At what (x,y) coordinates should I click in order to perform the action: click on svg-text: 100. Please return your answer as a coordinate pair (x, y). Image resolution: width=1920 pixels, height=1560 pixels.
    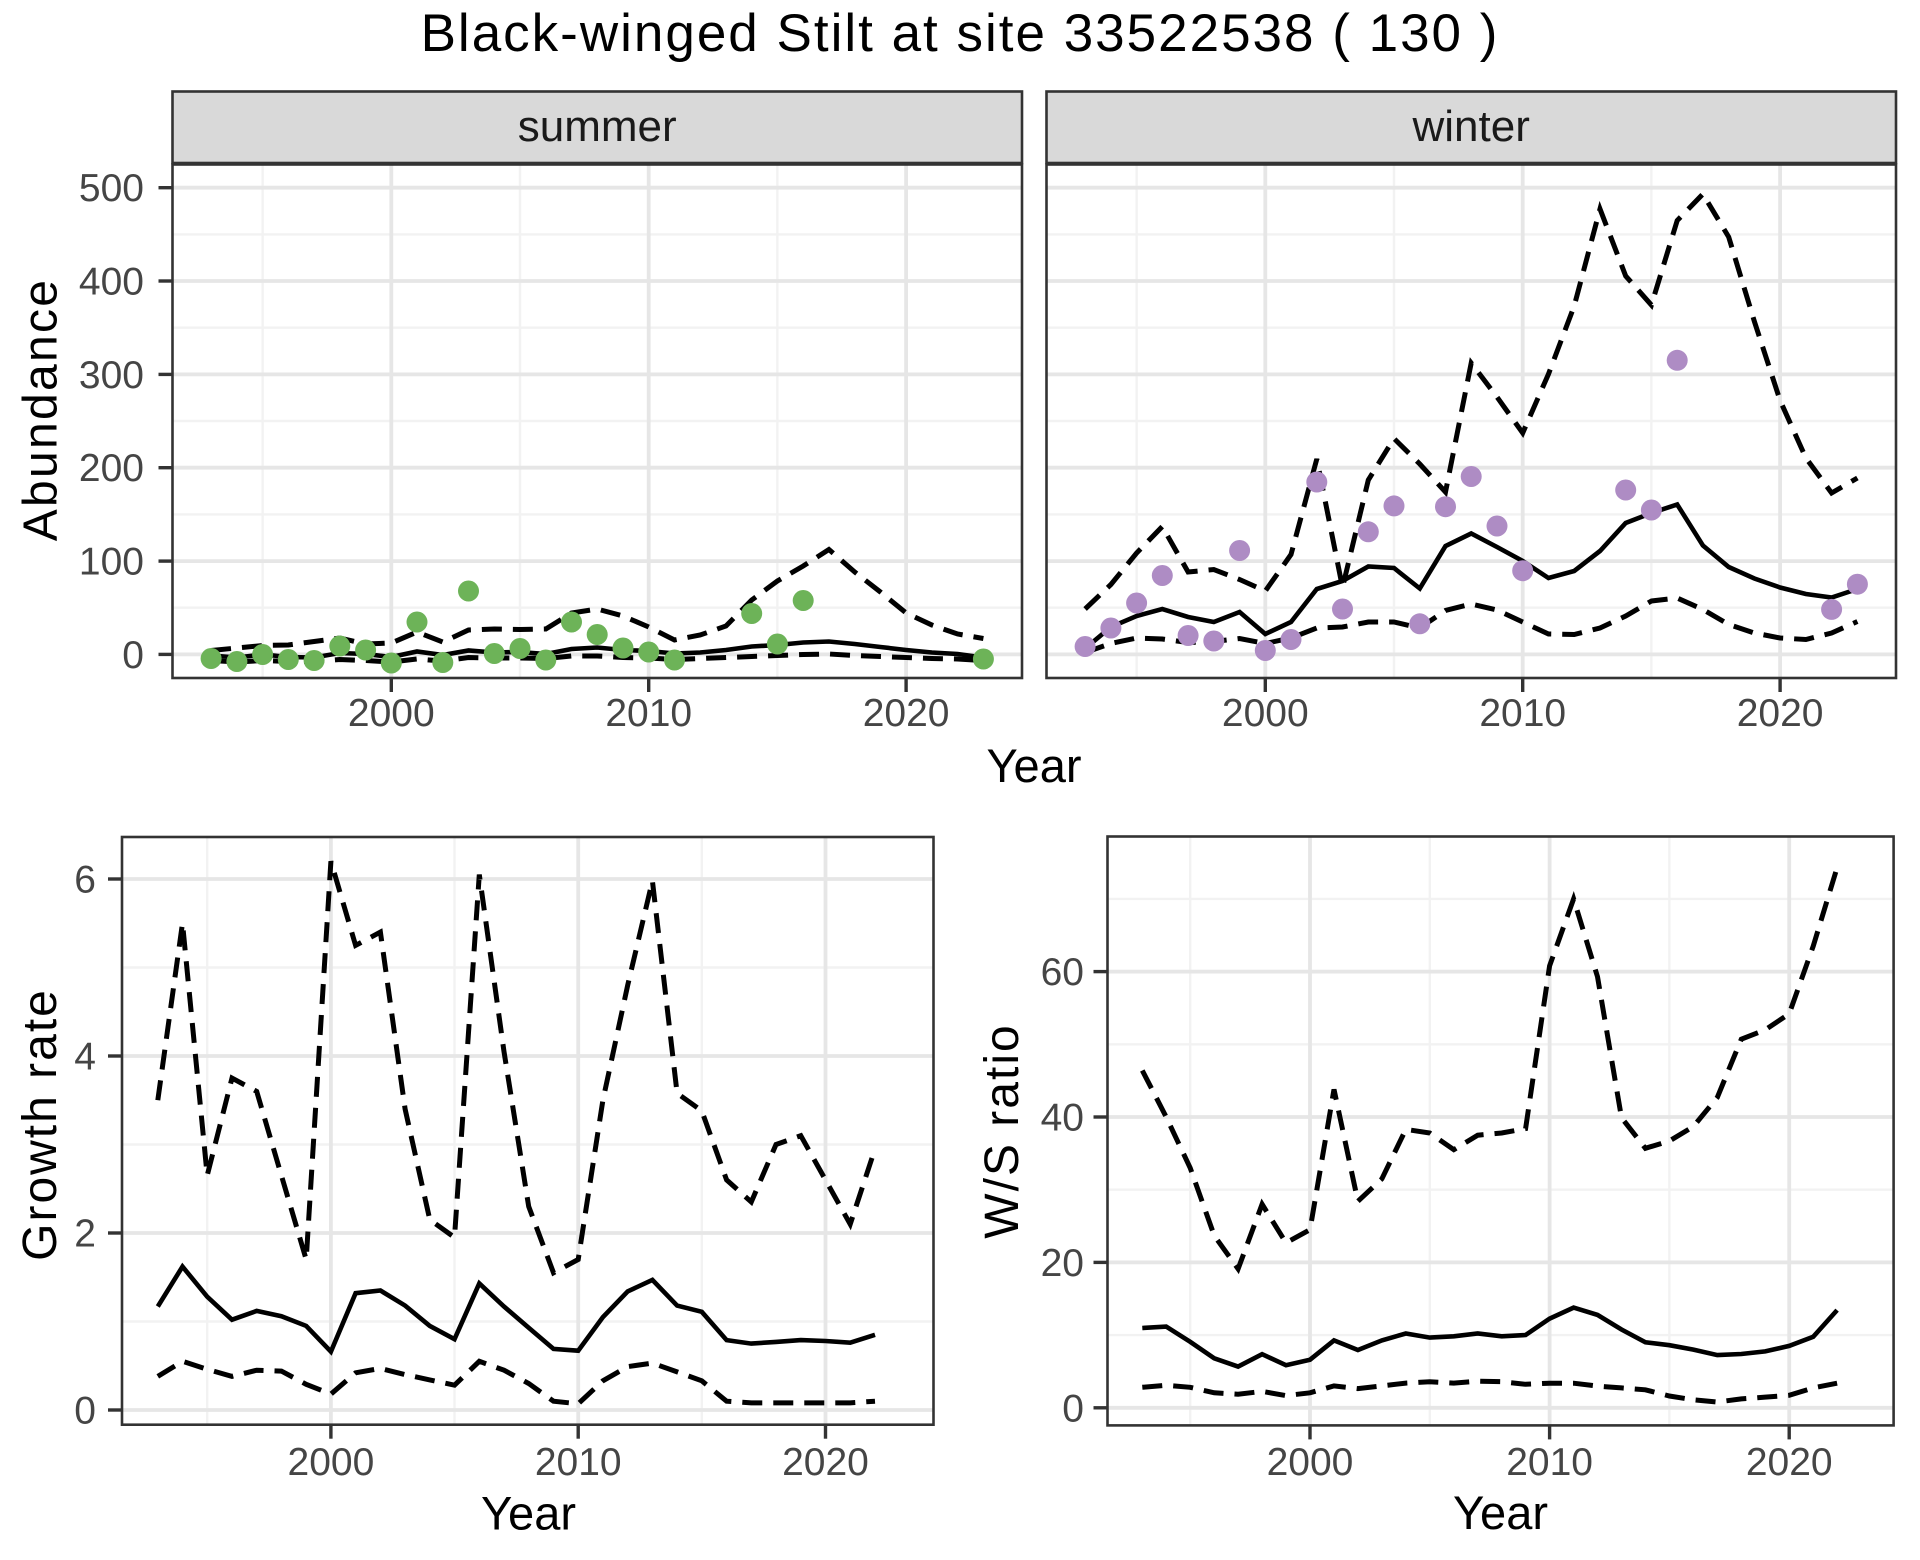
    Looking at the image, I should click on (111, 562).